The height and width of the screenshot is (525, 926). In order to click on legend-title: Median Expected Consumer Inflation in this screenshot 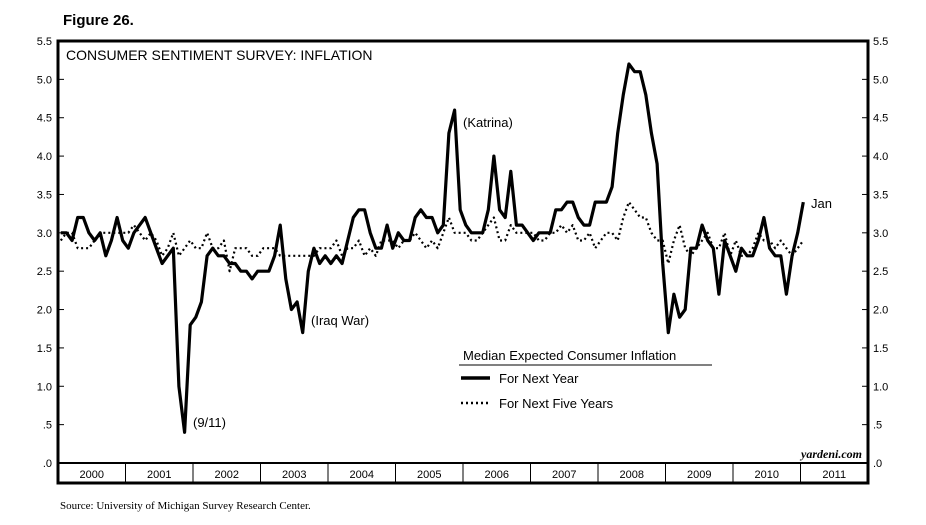, I will do `click(569, 355)`.